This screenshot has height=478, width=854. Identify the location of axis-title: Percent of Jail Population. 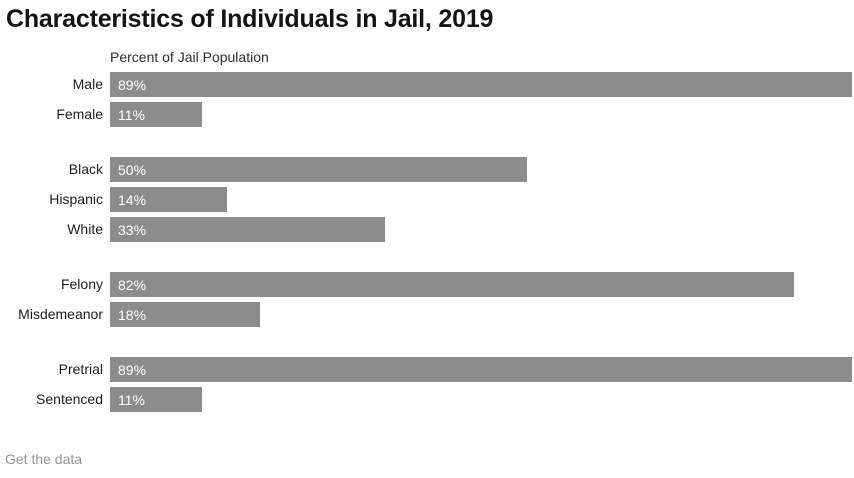
(189, 57).